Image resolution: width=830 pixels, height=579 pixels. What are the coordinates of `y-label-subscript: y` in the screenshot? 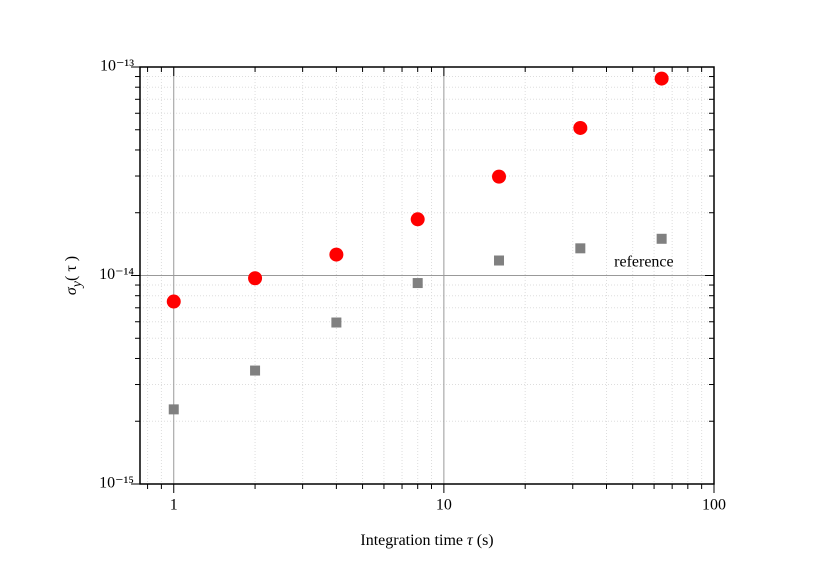 It's located at (77, 284).